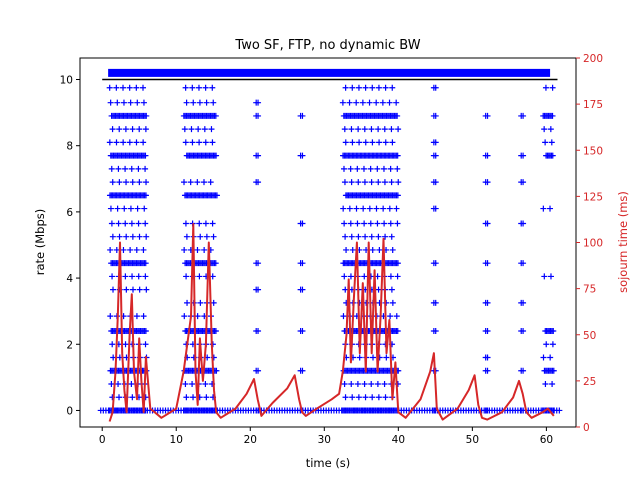  What do you see at coordinates (250, 440) in the screenshot?
I see `x-tick-label: 20` at bounding box center [250, 440].